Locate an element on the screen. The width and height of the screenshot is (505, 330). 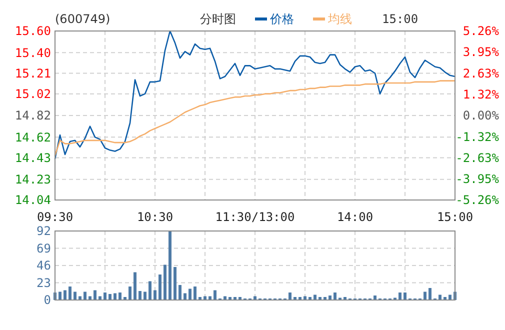
y-tick-label: 23 is located at coordinates (43, 283).